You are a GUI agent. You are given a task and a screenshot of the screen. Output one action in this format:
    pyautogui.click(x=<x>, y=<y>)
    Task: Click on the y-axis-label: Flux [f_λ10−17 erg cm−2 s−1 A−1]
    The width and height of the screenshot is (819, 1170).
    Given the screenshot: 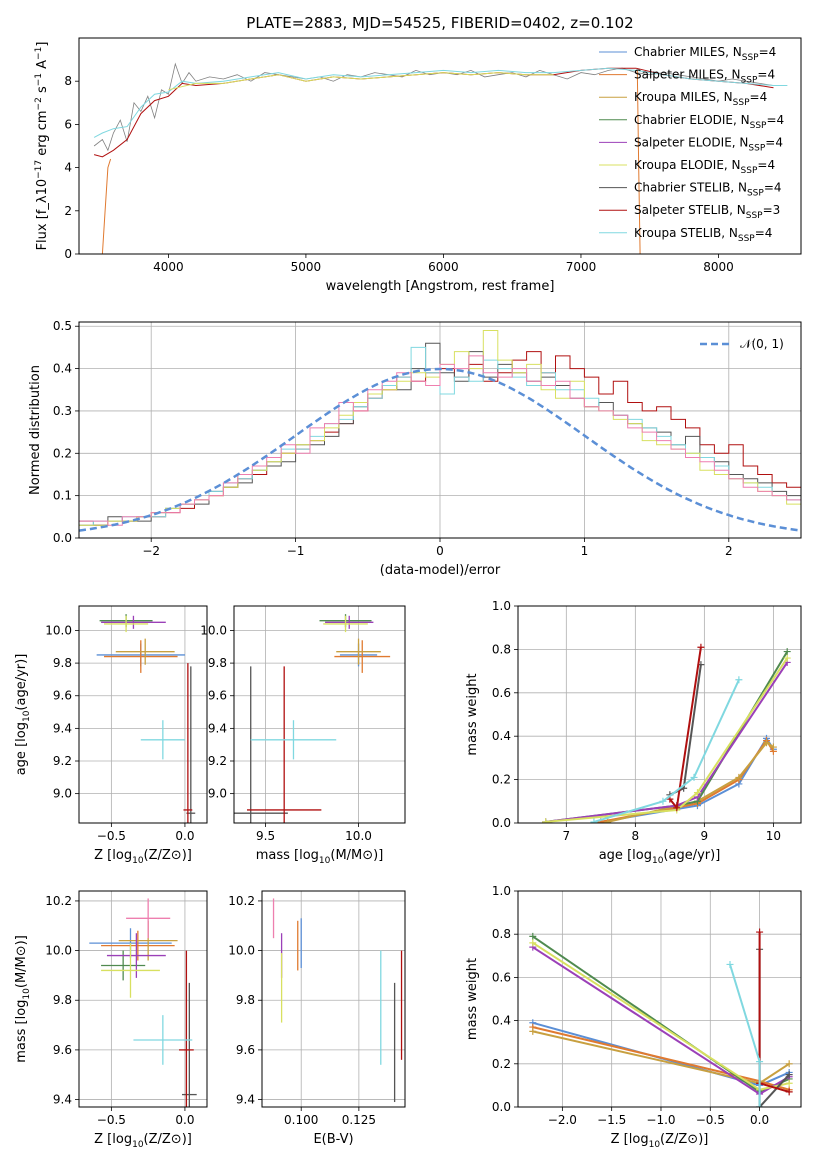 What is the action you would take?
    pyautogui.click(x=42, y=146)
    